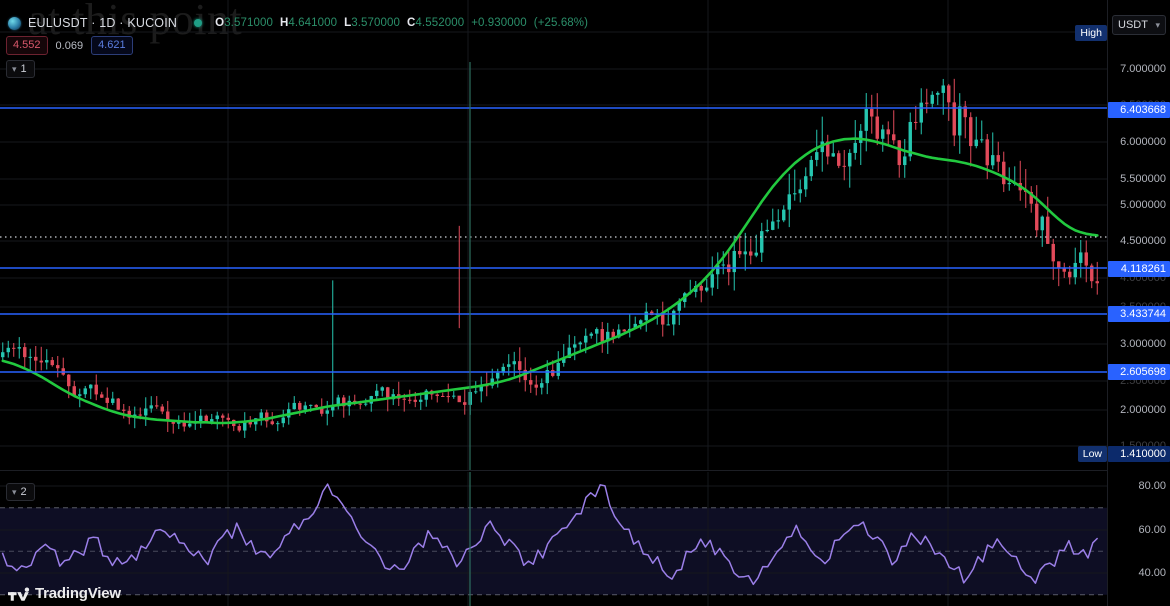 This screenshot has height=606, width=1170. What do you see at coordinates (1139, 372) in the screenshot?
I see `price-level-label: 2.605698` at bounding box center [1139, 372].